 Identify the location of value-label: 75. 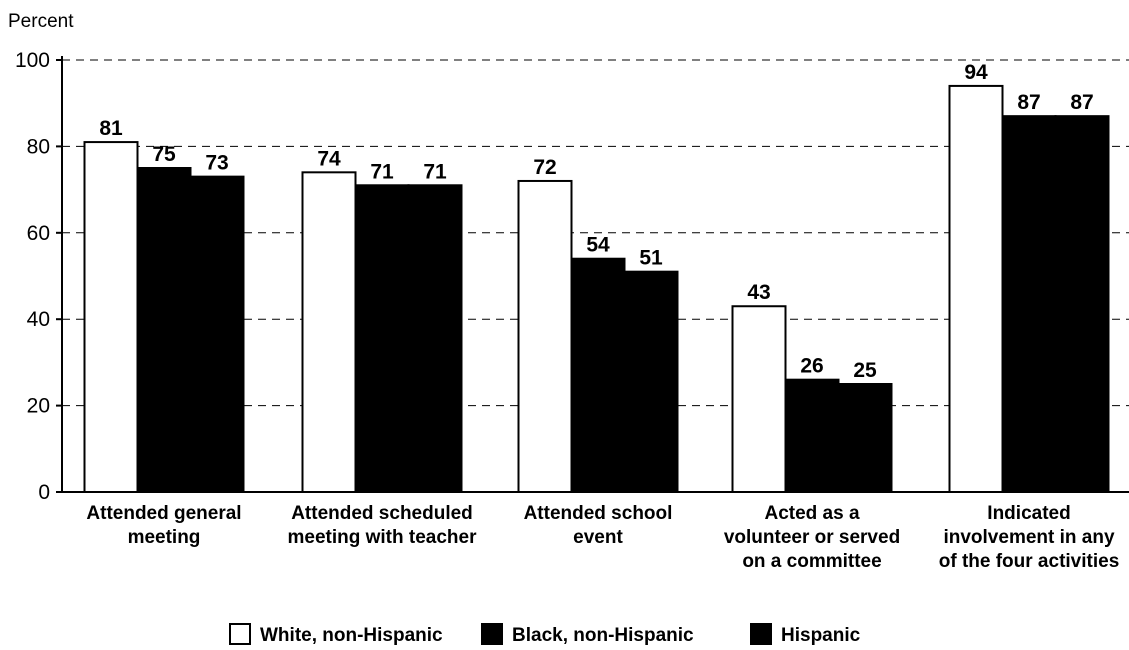
(164, 154).